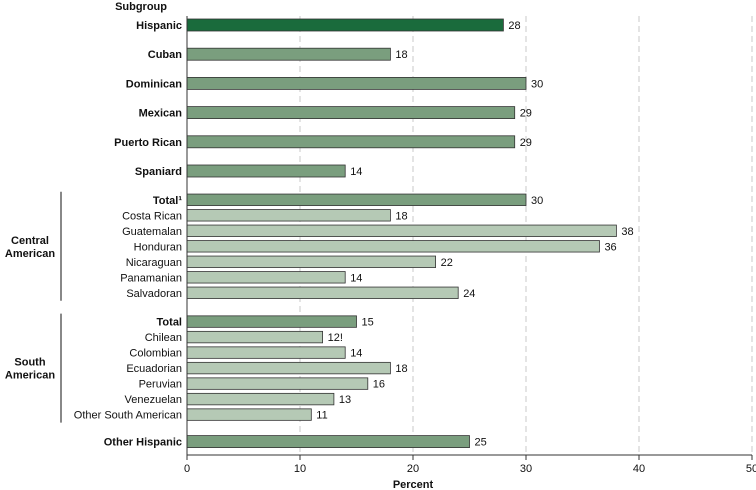 The height and width of the screenshot is (490, 756). Describe the element at coordinates (751, 469) in the screenshot. I see `x-tick-label: 50` at that location.